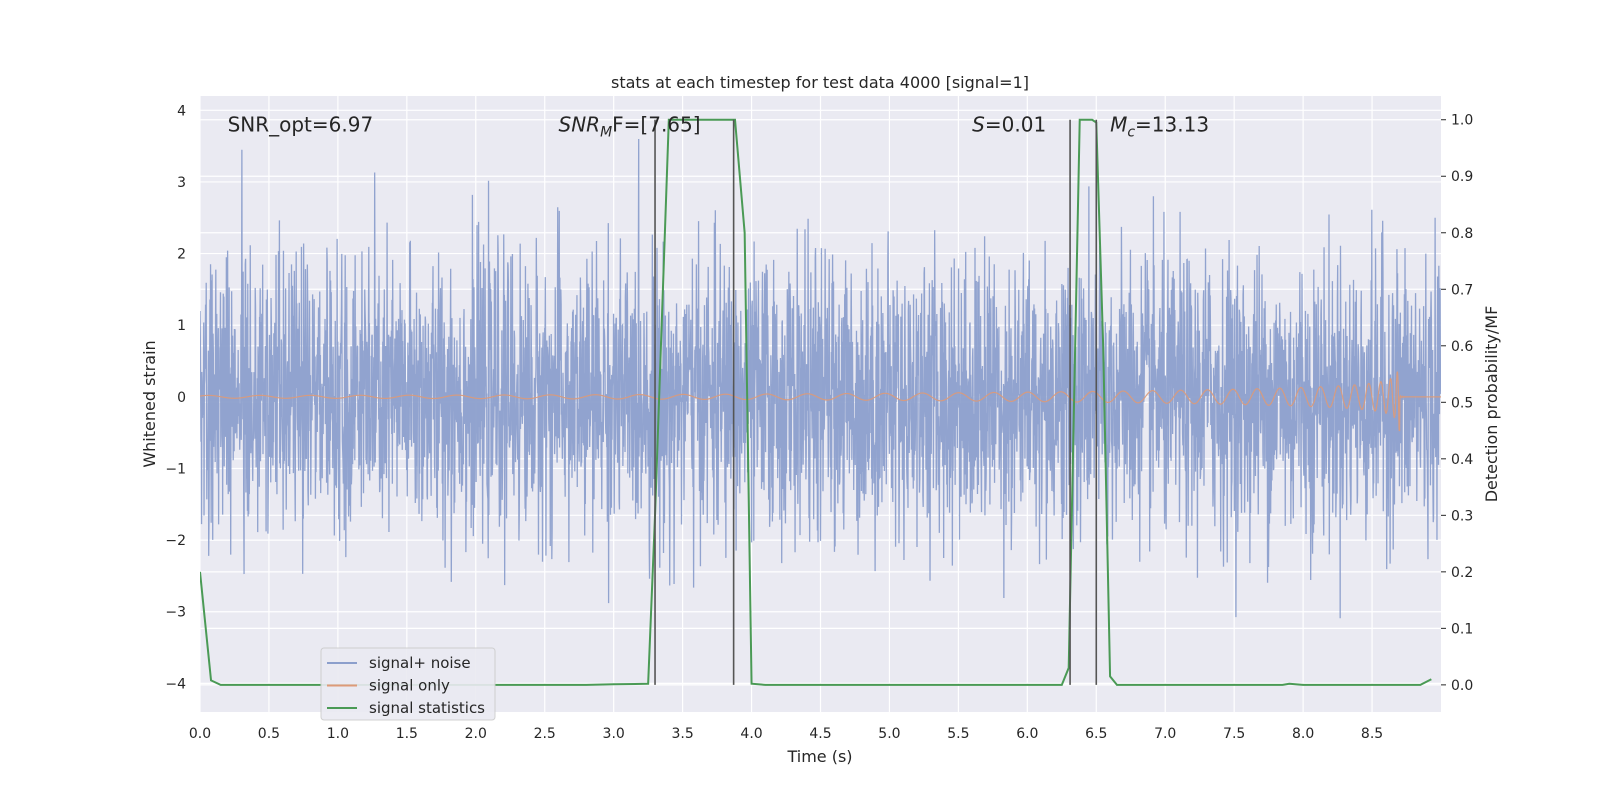 The width and height of the screenshot is (1600, 804). What do you see at coordinates (175, 684) in the screenshot?
I see `y-tick-label: −4` at bounding box center [175, 684].